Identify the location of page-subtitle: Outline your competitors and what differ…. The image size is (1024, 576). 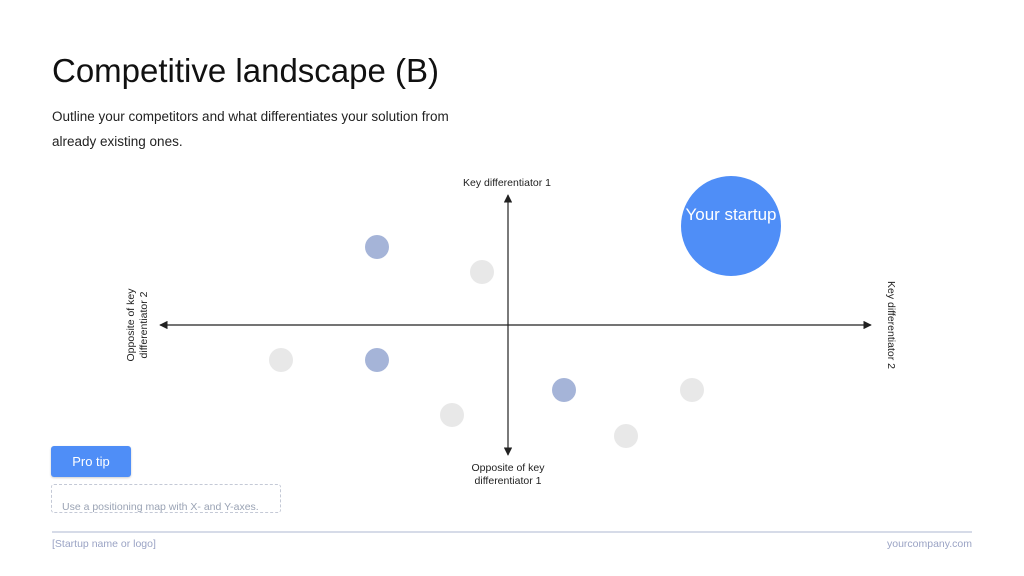
(250, 129).